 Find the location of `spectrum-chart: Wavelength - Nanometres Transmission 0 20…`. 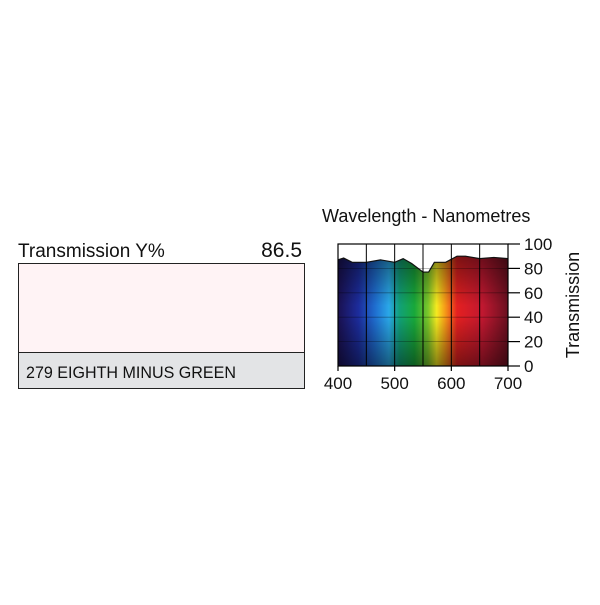

spectrum-chart: Wavelength - Nanometres Transmission 0 20… is located at coordinates (452, 299).